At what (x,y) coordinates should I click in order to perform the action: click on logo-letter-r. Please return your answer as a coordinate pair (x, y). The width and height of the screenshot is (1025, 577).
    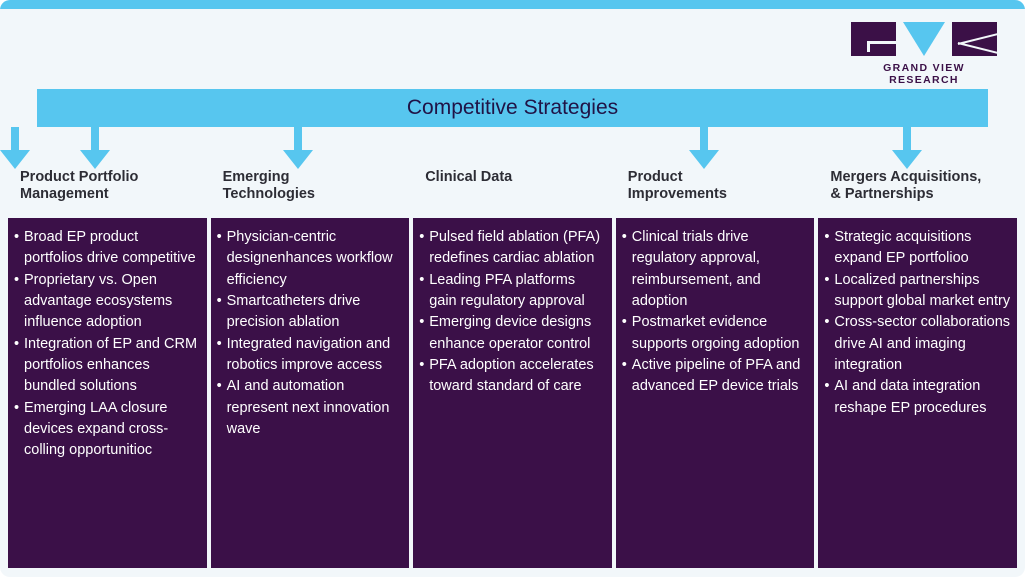
    Looking at the image, I should click on (974, 39).